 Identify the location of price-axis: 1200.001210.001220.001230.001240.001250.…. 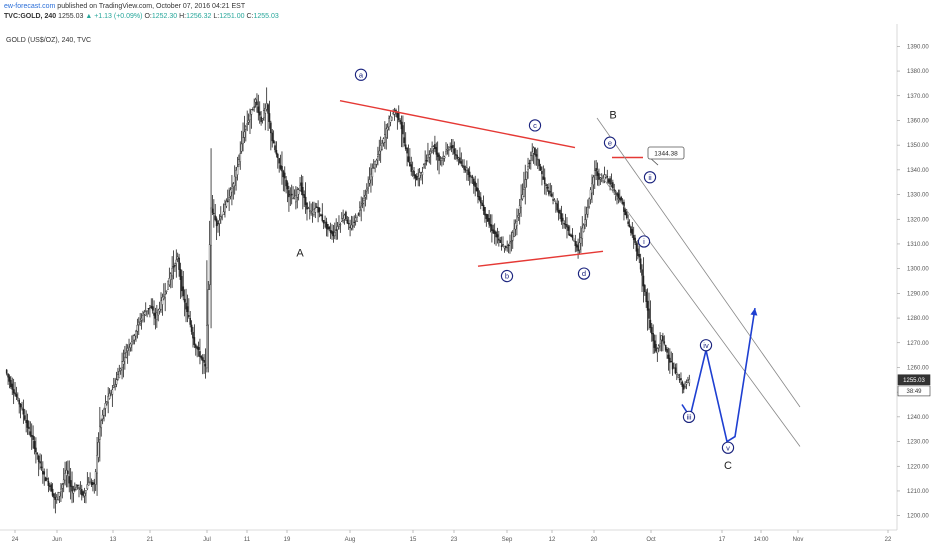
(914, 278).